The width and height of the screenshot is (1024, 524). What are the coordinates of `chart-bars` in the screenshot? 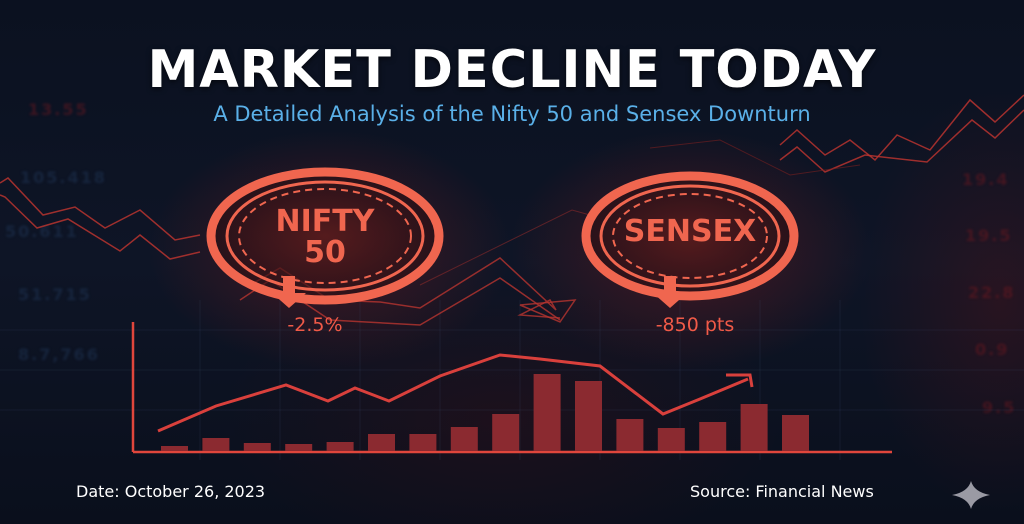 It's located at (485, 412).